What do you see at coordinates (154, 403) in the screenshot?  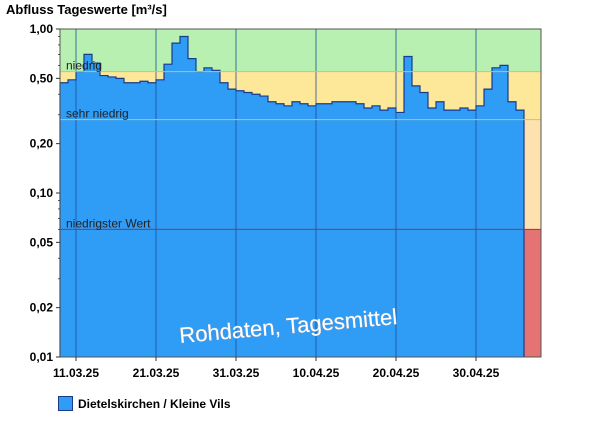 I see `legend-label: Dietelskirchen / Kleine Vils` at bounding box center [154, 403].